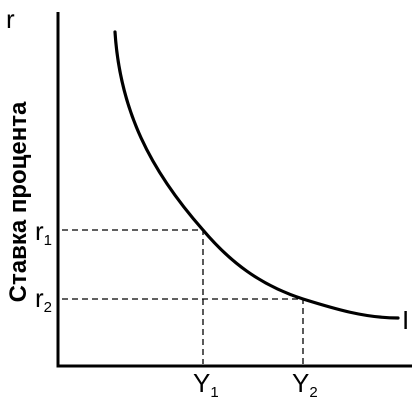 The image size is (415, 400). Describe the element at coordinates (305, 384) in the screenshot. I see `tick-y2: Y2` at that location.